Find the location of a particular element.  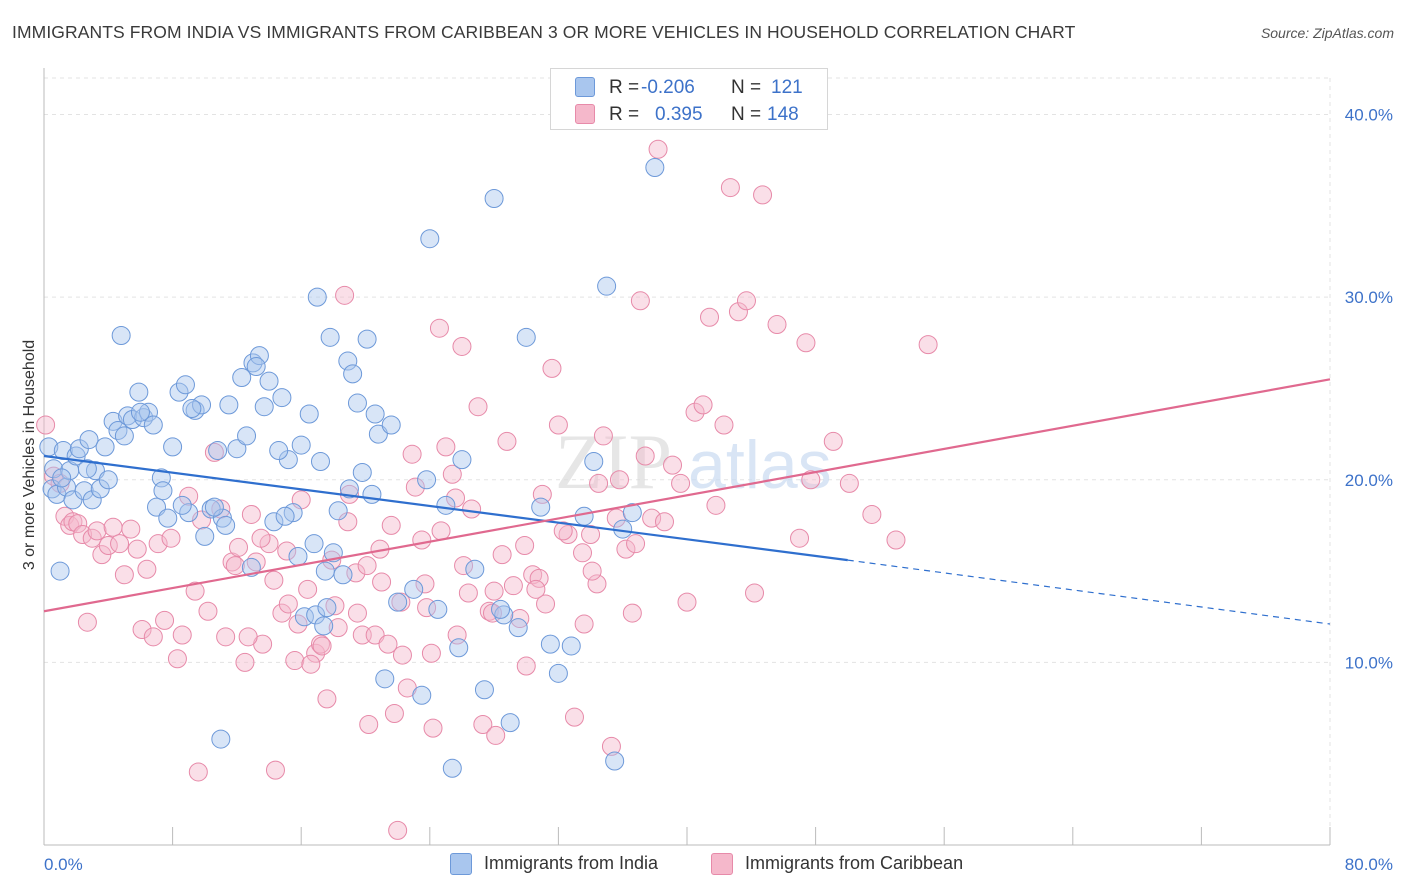

caribbean-swatch is located at coordinates (722, 864).